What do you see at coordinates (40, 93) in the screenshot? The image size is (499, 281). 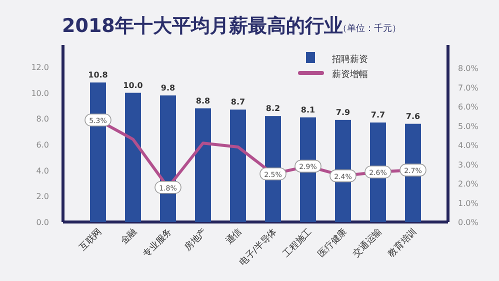 I see `y-tick-label: 10.0` at bounding box center [40, 93].